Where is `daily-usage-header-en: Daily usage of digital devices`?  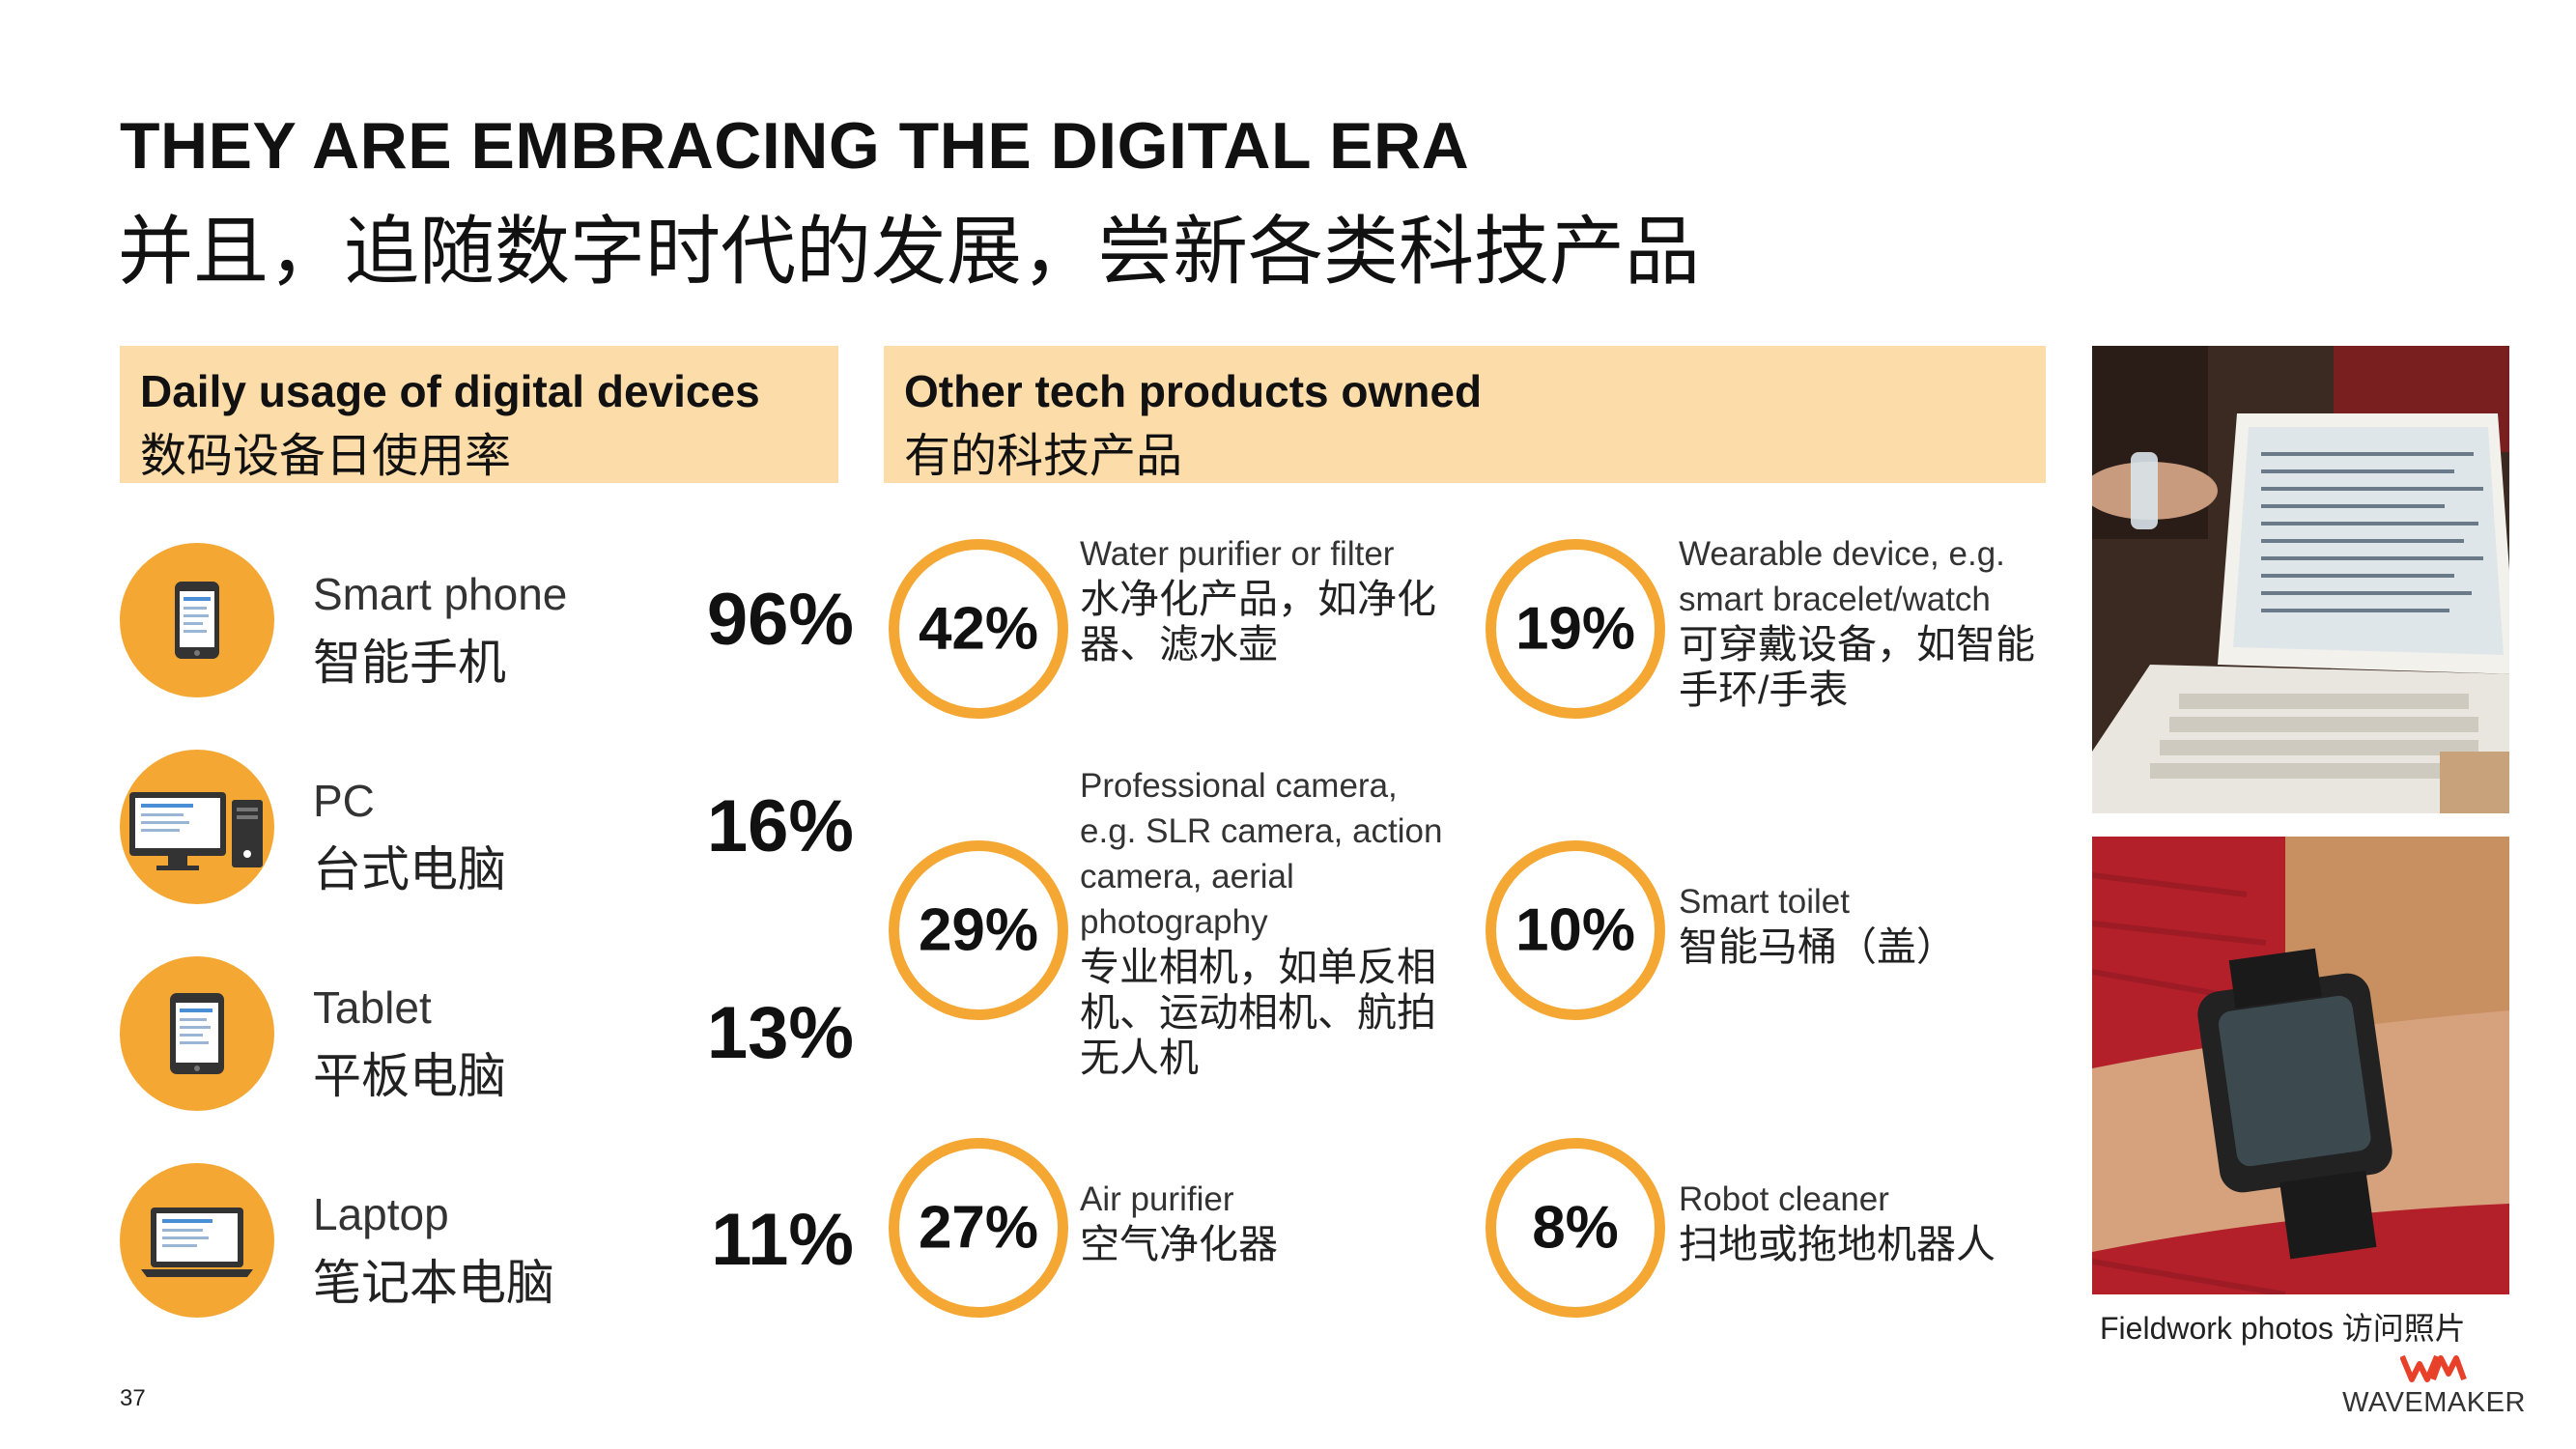
daily-usage-header-en: Daily usage of digital devices is located at coordinates (450, 391).